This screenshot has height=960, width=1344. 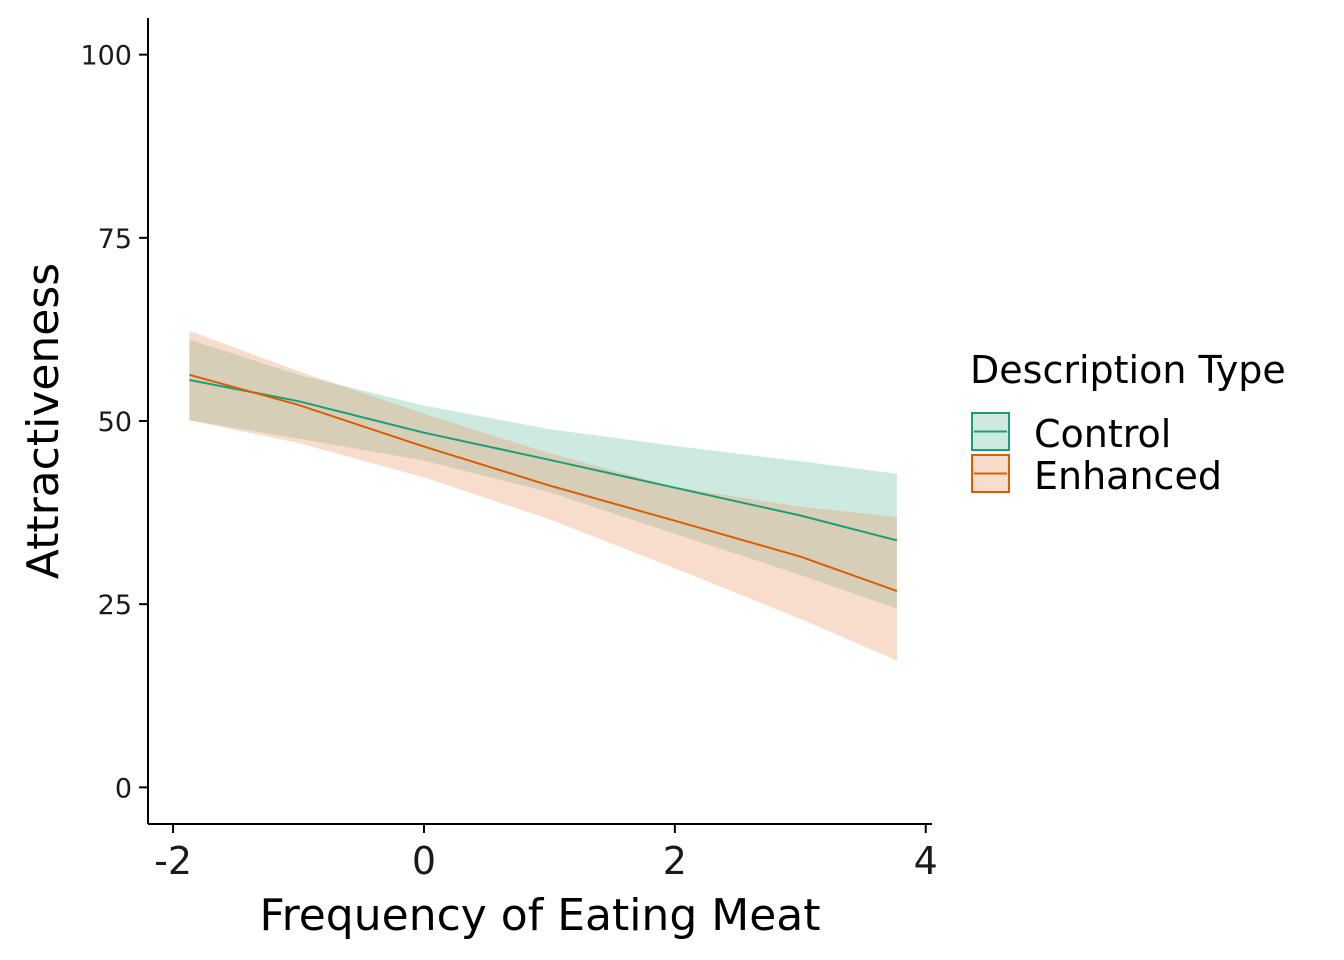 I want to click on x-tick-label: 0, so click(x=424, y=861).